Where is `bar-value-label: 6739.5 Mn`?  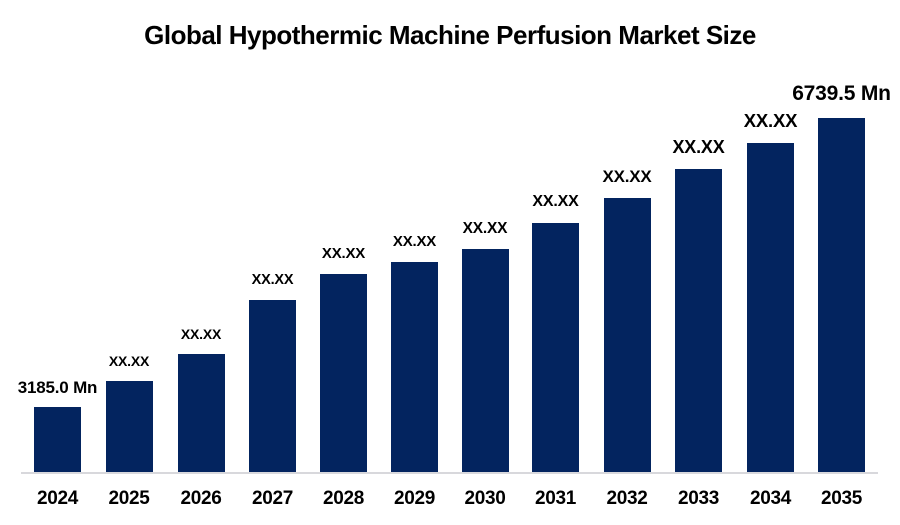
bar-value-label: 6739.5 Mn is located at coordinates (841, 93).